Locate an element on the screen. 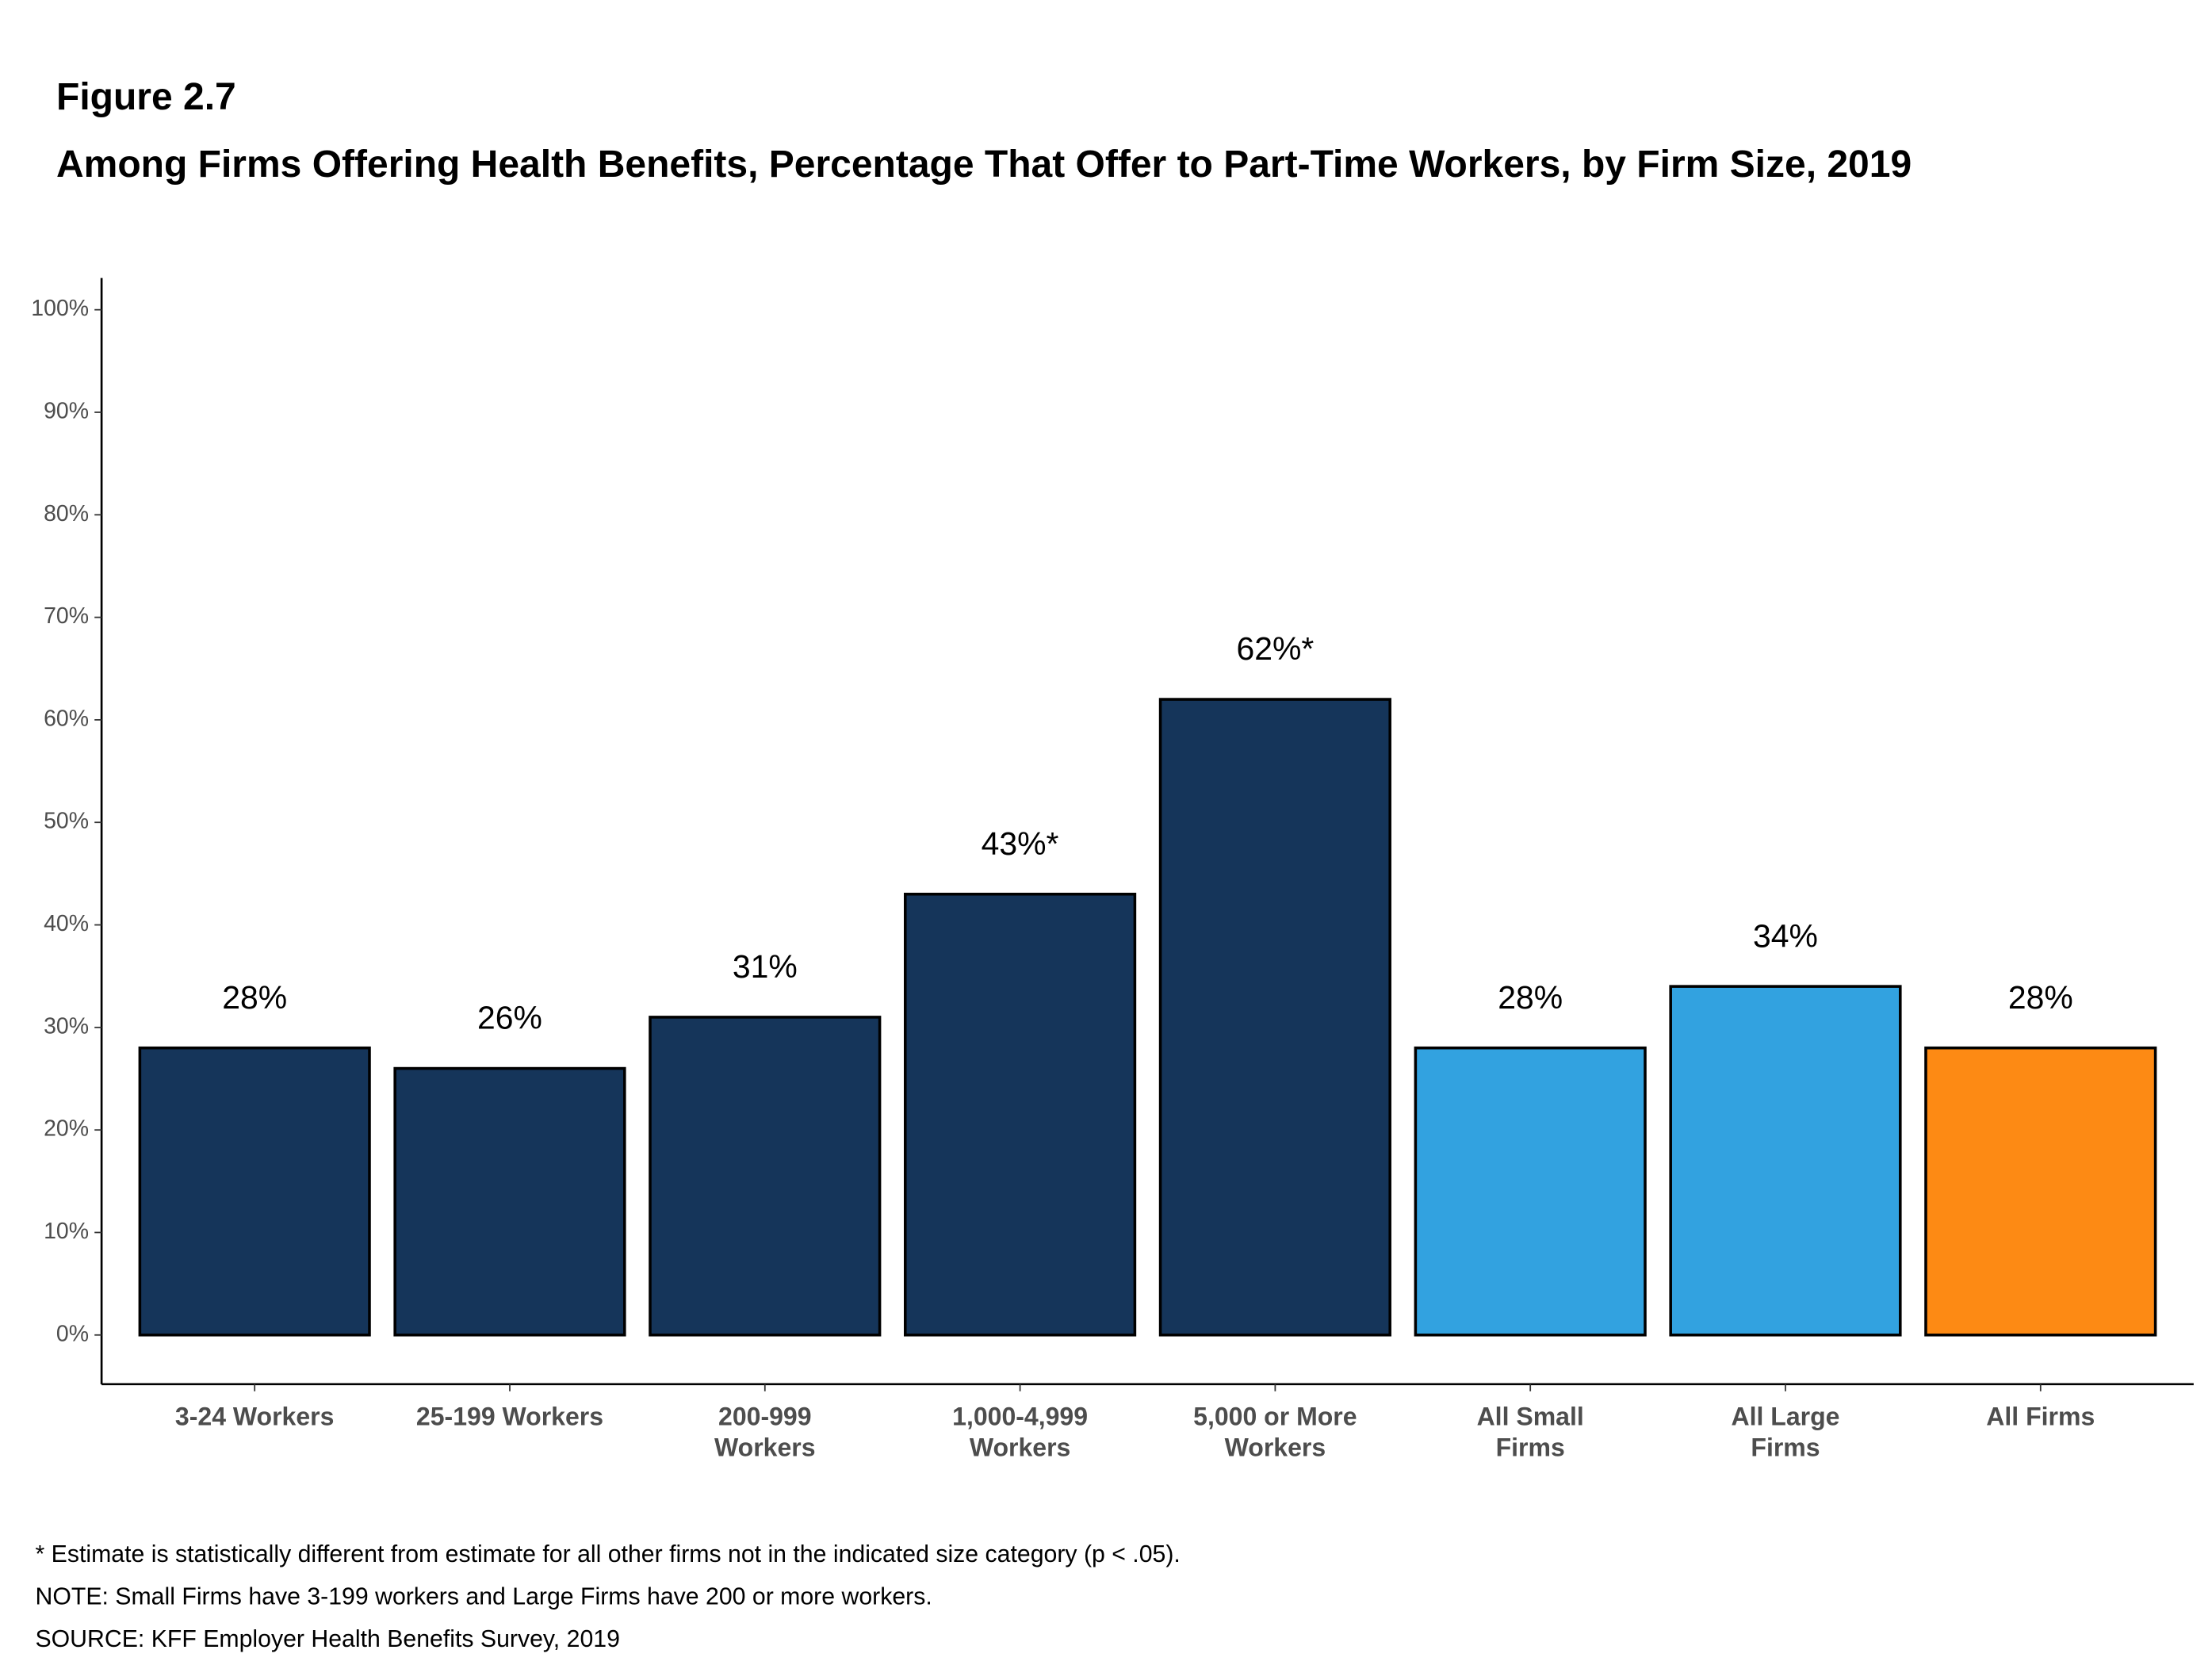 The height and width of the screenshot is (1665, 2212). figure-label: Figure 2.7 is located at coordinates (146, 97).